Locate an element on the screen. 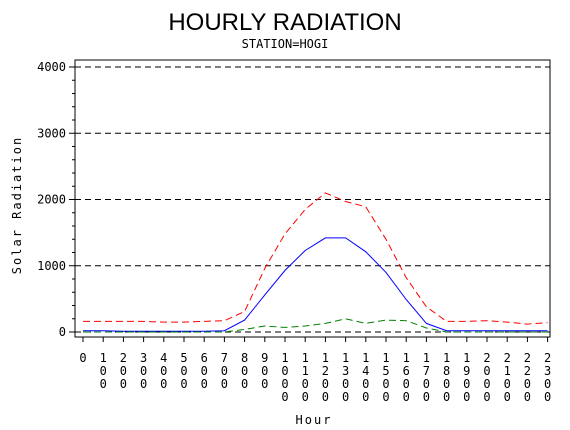  x-tick-label: 0 is located at coordinates (82, 358).